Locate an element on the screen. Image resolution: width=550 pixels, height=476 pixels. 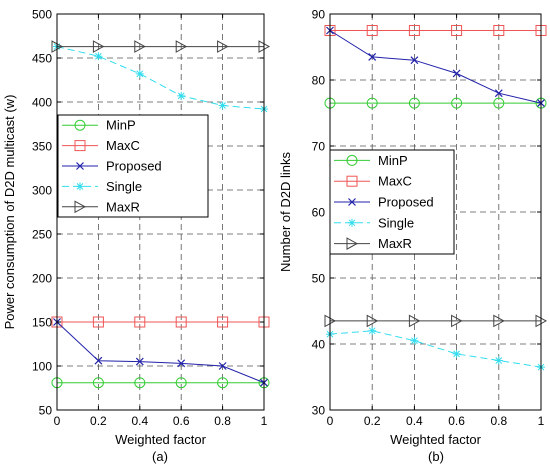
y-tick-label: 70 is located at coordinates (319, 147).